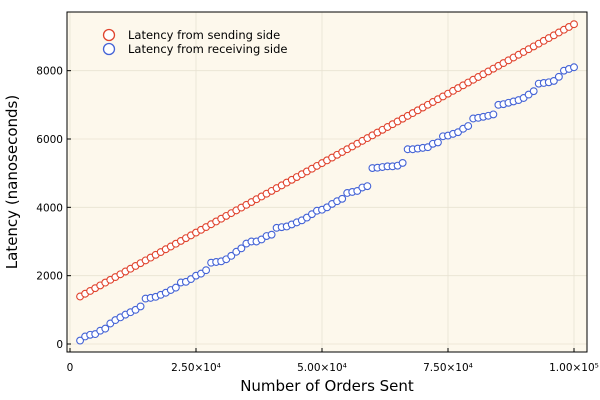 This screenshot has height=400, width=600. What do you see at coordinates (196, 368) in the screenshot?
I see `x-tick-label: 2.50×10⁴` at bounding box center [196, 368].